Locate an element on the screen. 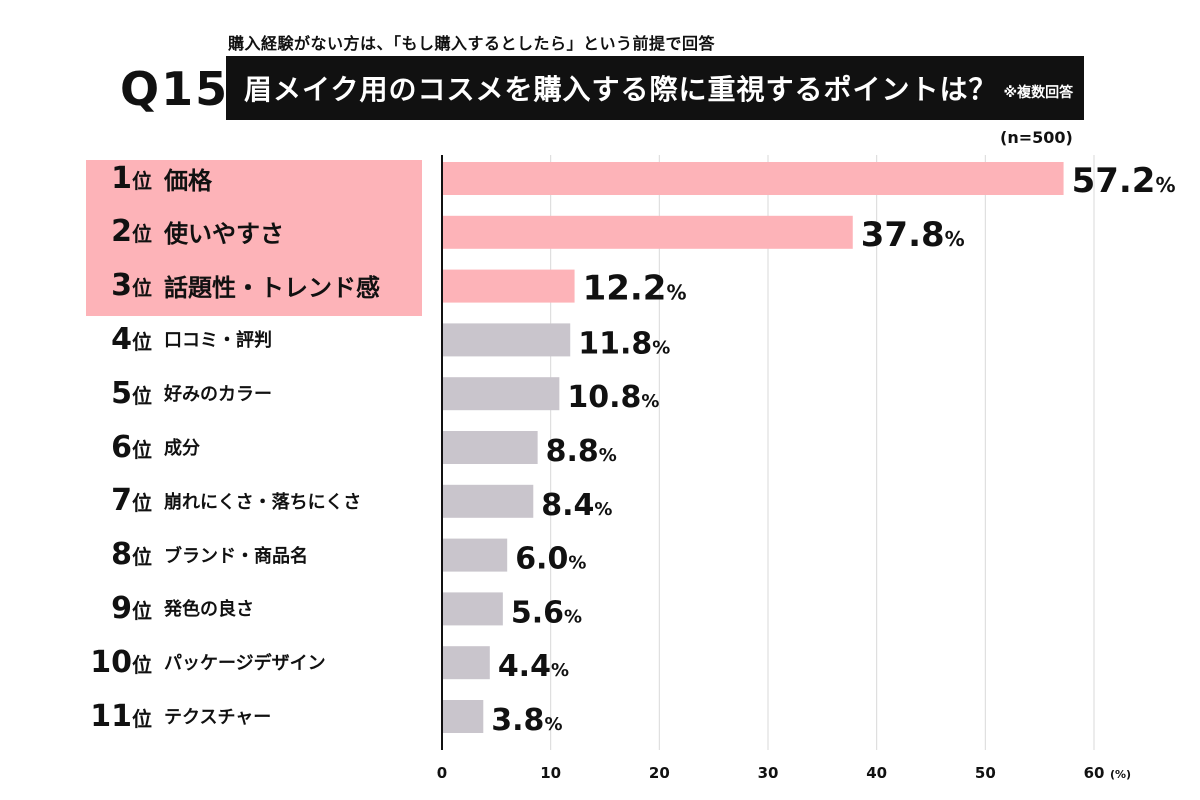  rank-number: 9 is located at coordinates (121, 608).